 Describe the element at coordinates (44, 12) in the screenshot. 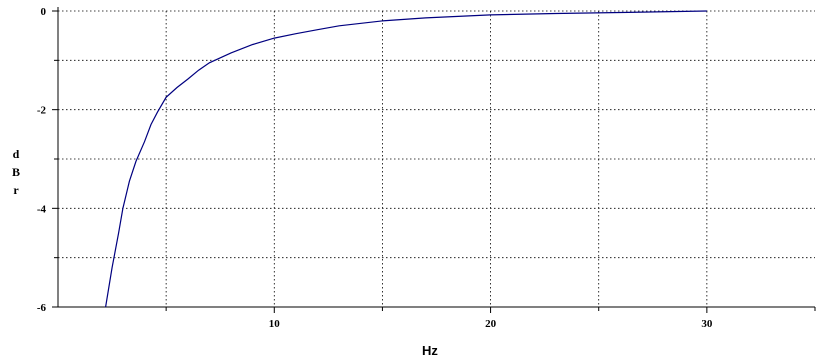

I see `y-tick-label: 0` at that location.